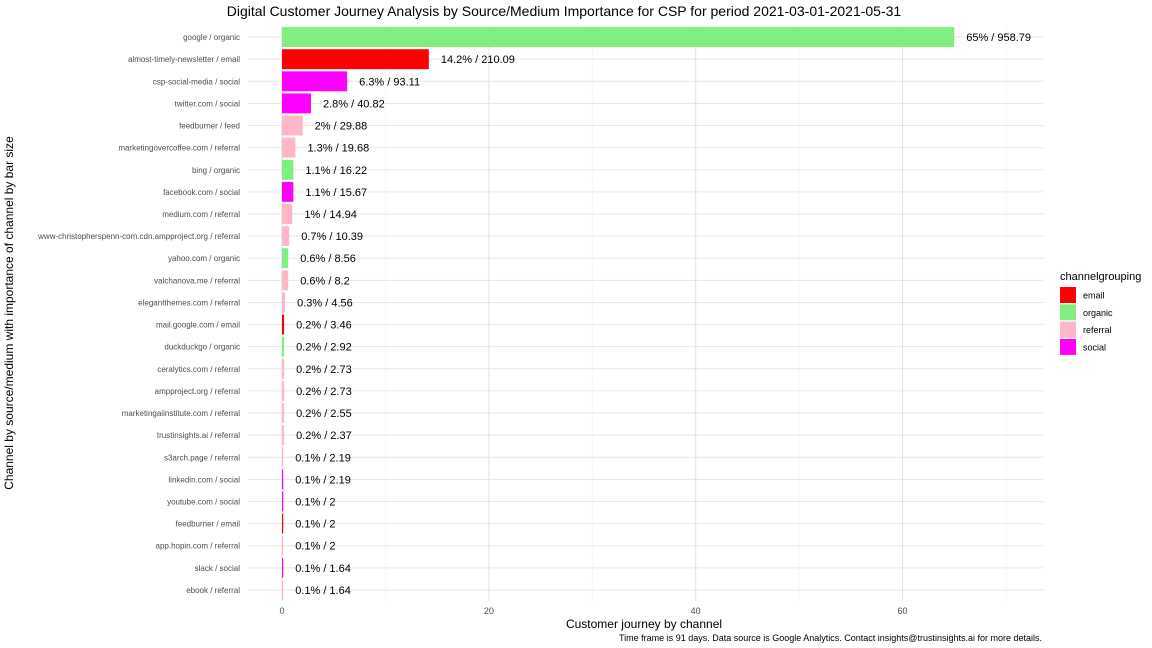 Image resolution: width=1152 pixels, height=648 pixels. What do you see at coordinates (179, 148) in the screenshot?
I see `y-tick-label: marketingovercoffee.com / referral` at bounding box center [179, 148].